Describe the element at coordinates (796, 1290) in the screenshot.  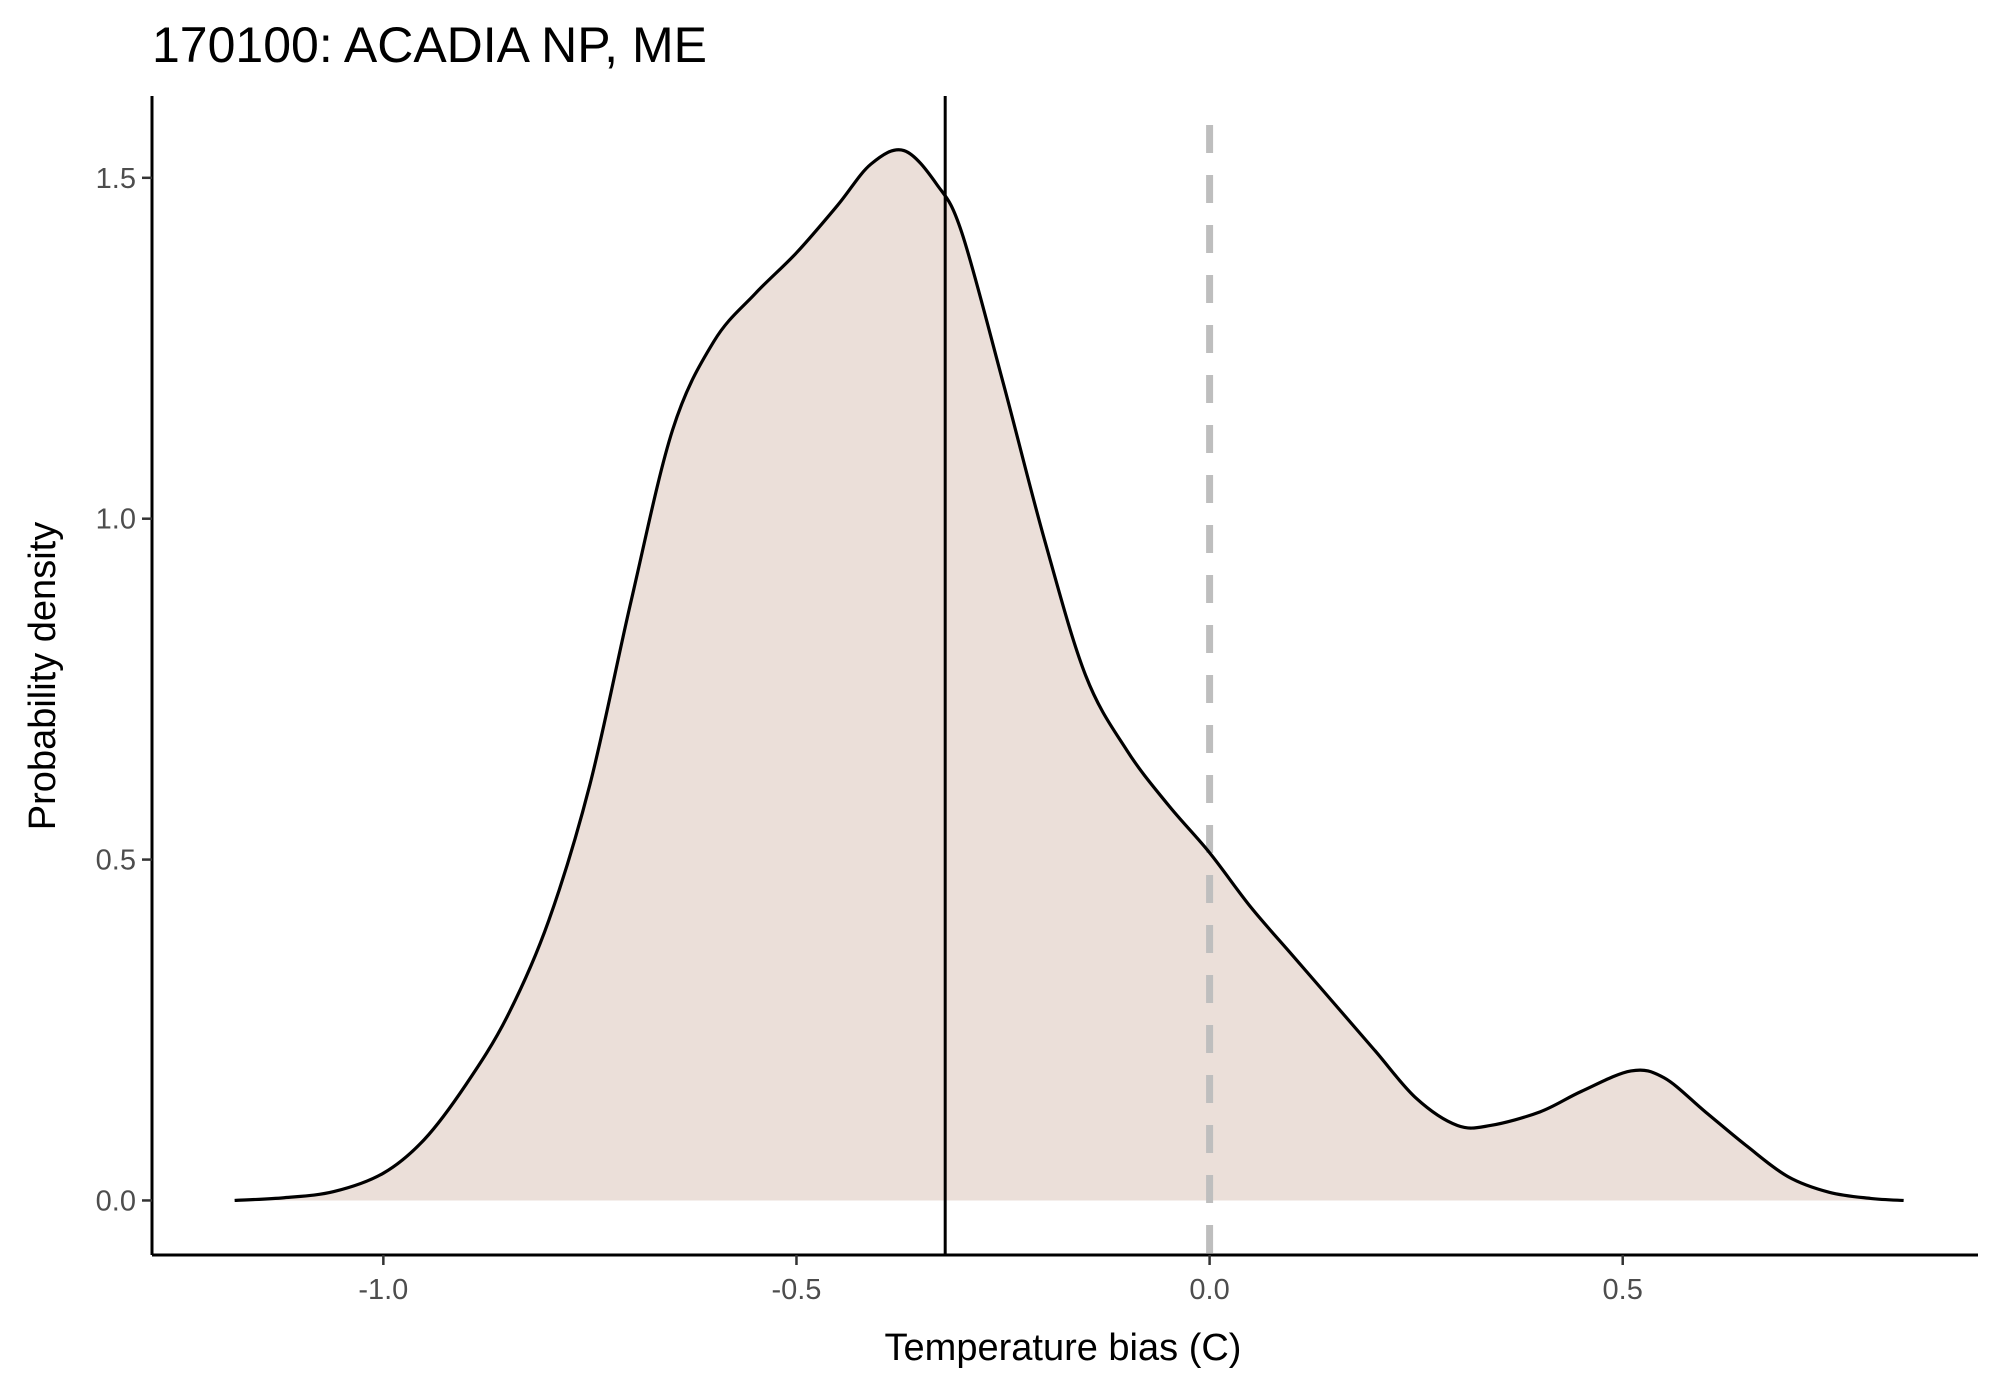
I see `x-tick-label: -0.5` at that location.